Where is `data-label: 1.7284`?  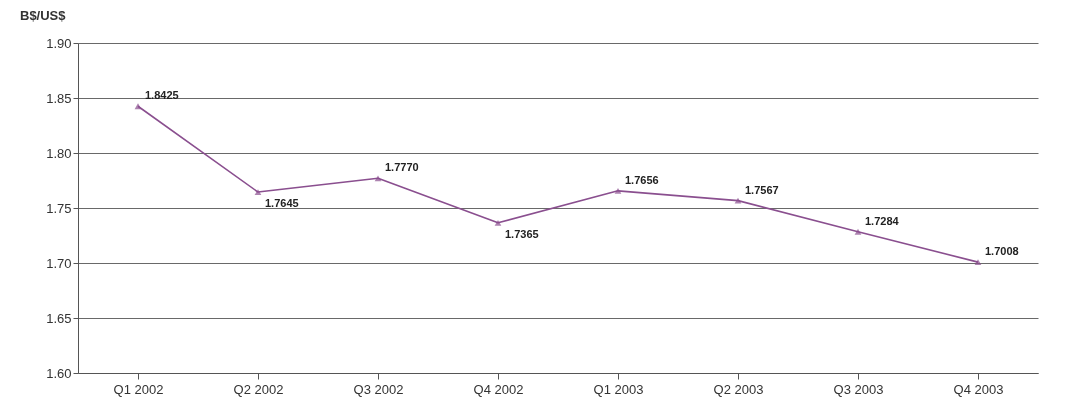 data-label: 1.7284 is located at coordinates (882, 220).